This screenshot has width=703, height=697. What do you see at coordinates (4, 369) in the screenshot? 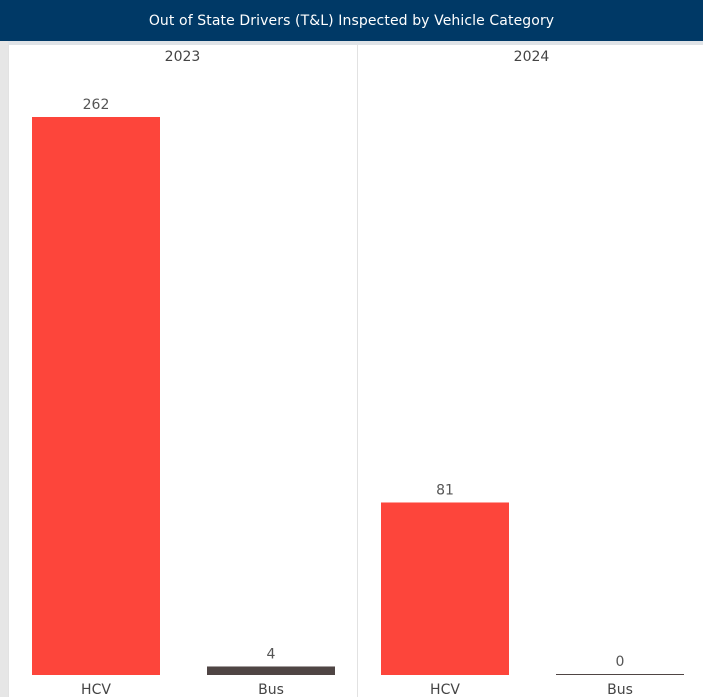
I see `left-margin-strip` at bounding box center [4, 369].